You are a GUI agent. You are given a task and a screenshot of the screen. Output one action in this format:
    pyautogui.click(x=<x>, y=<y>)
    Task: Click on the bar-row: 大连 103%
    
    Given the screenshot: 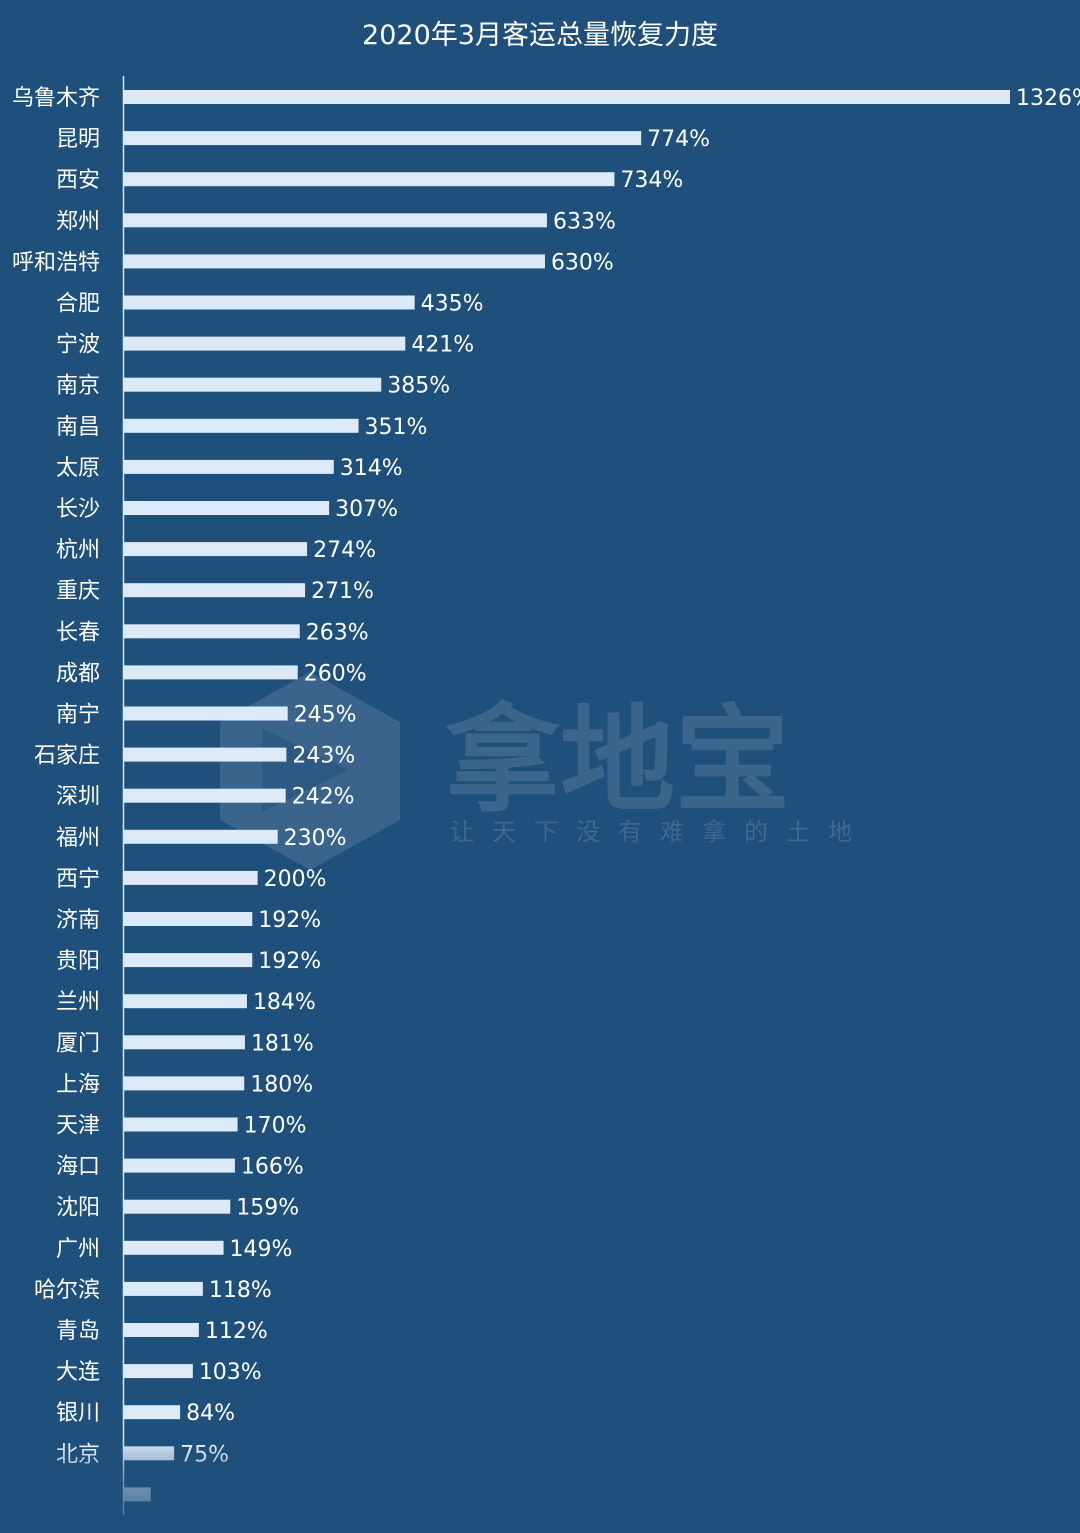 What is the action you would take?
    pyautogui.click(x=159, y=1372)
    